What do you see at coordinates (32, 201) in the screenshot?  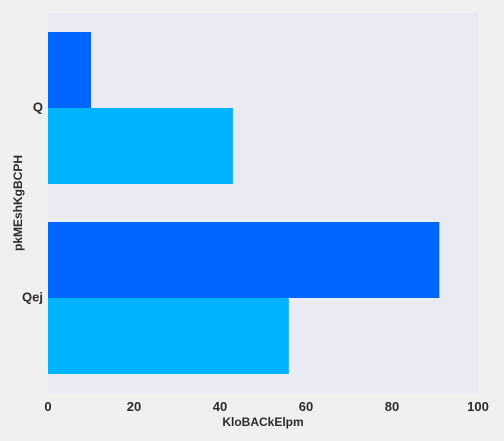 I see `y-tick-labels: Q Qej` at bounding box center [32, 201].